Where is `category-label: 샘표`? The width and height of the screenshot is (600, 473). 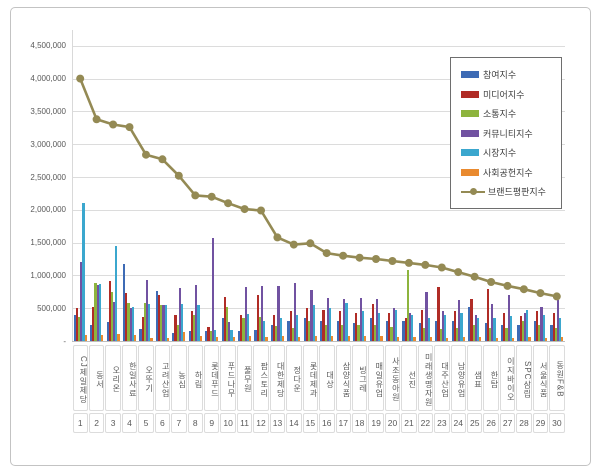 category-label: 샘표 is located at coordinates (475, 378).